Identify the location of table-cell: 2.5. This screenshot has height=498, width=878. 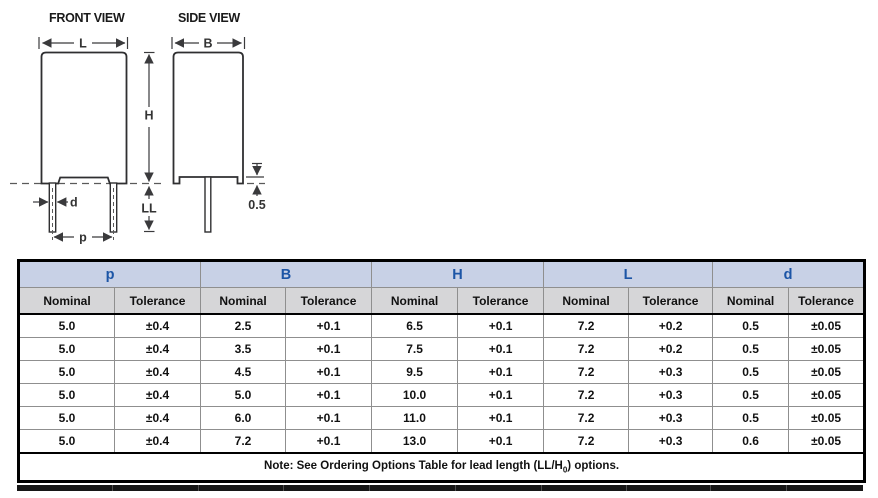
(243, 326).